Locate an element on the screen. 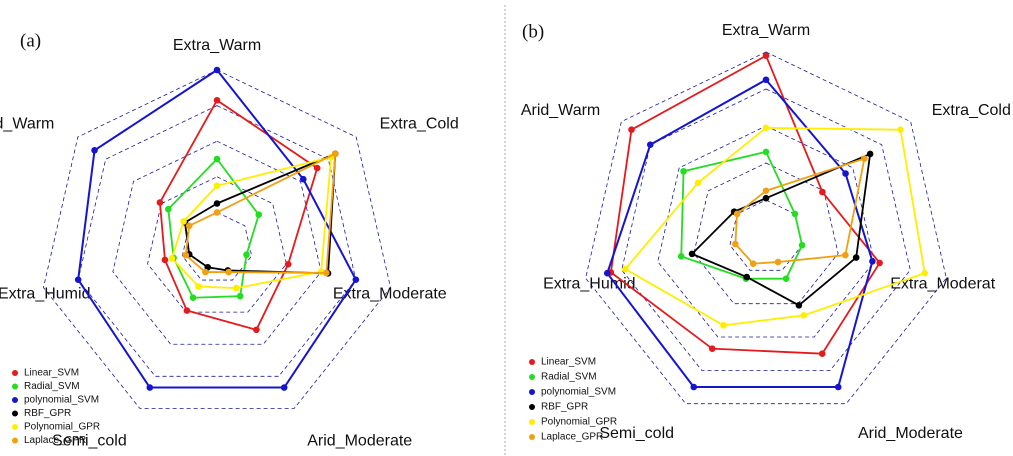  panel-label: (a) is located at coordinates (30, 40).